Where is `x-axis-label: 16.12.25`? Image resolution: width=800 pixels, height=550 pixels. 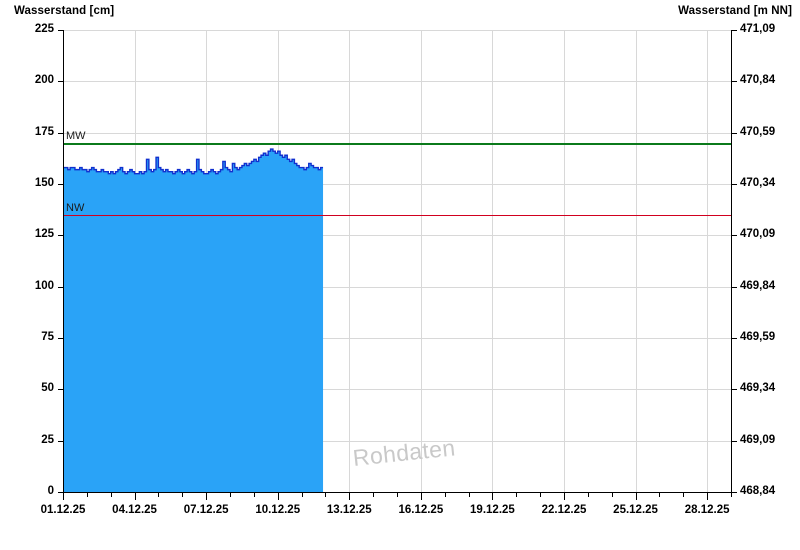 x-axis-label: 16.12.25 is located at coordinates (421, 510).